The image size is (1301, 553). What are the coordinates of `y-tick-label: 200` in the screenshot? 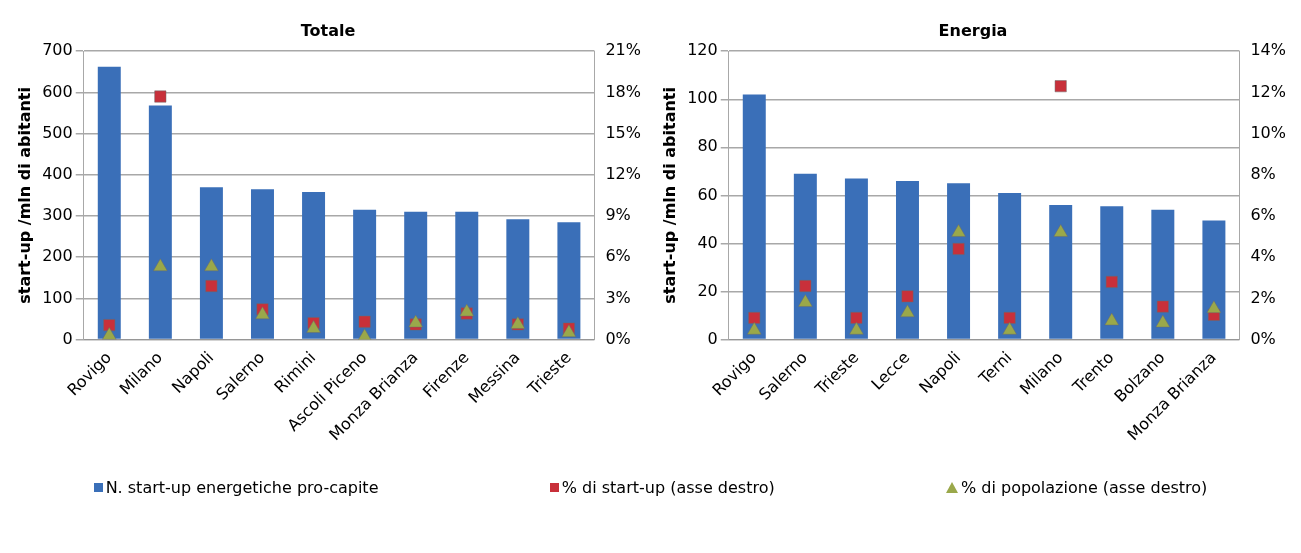 It's located at (57, 256).